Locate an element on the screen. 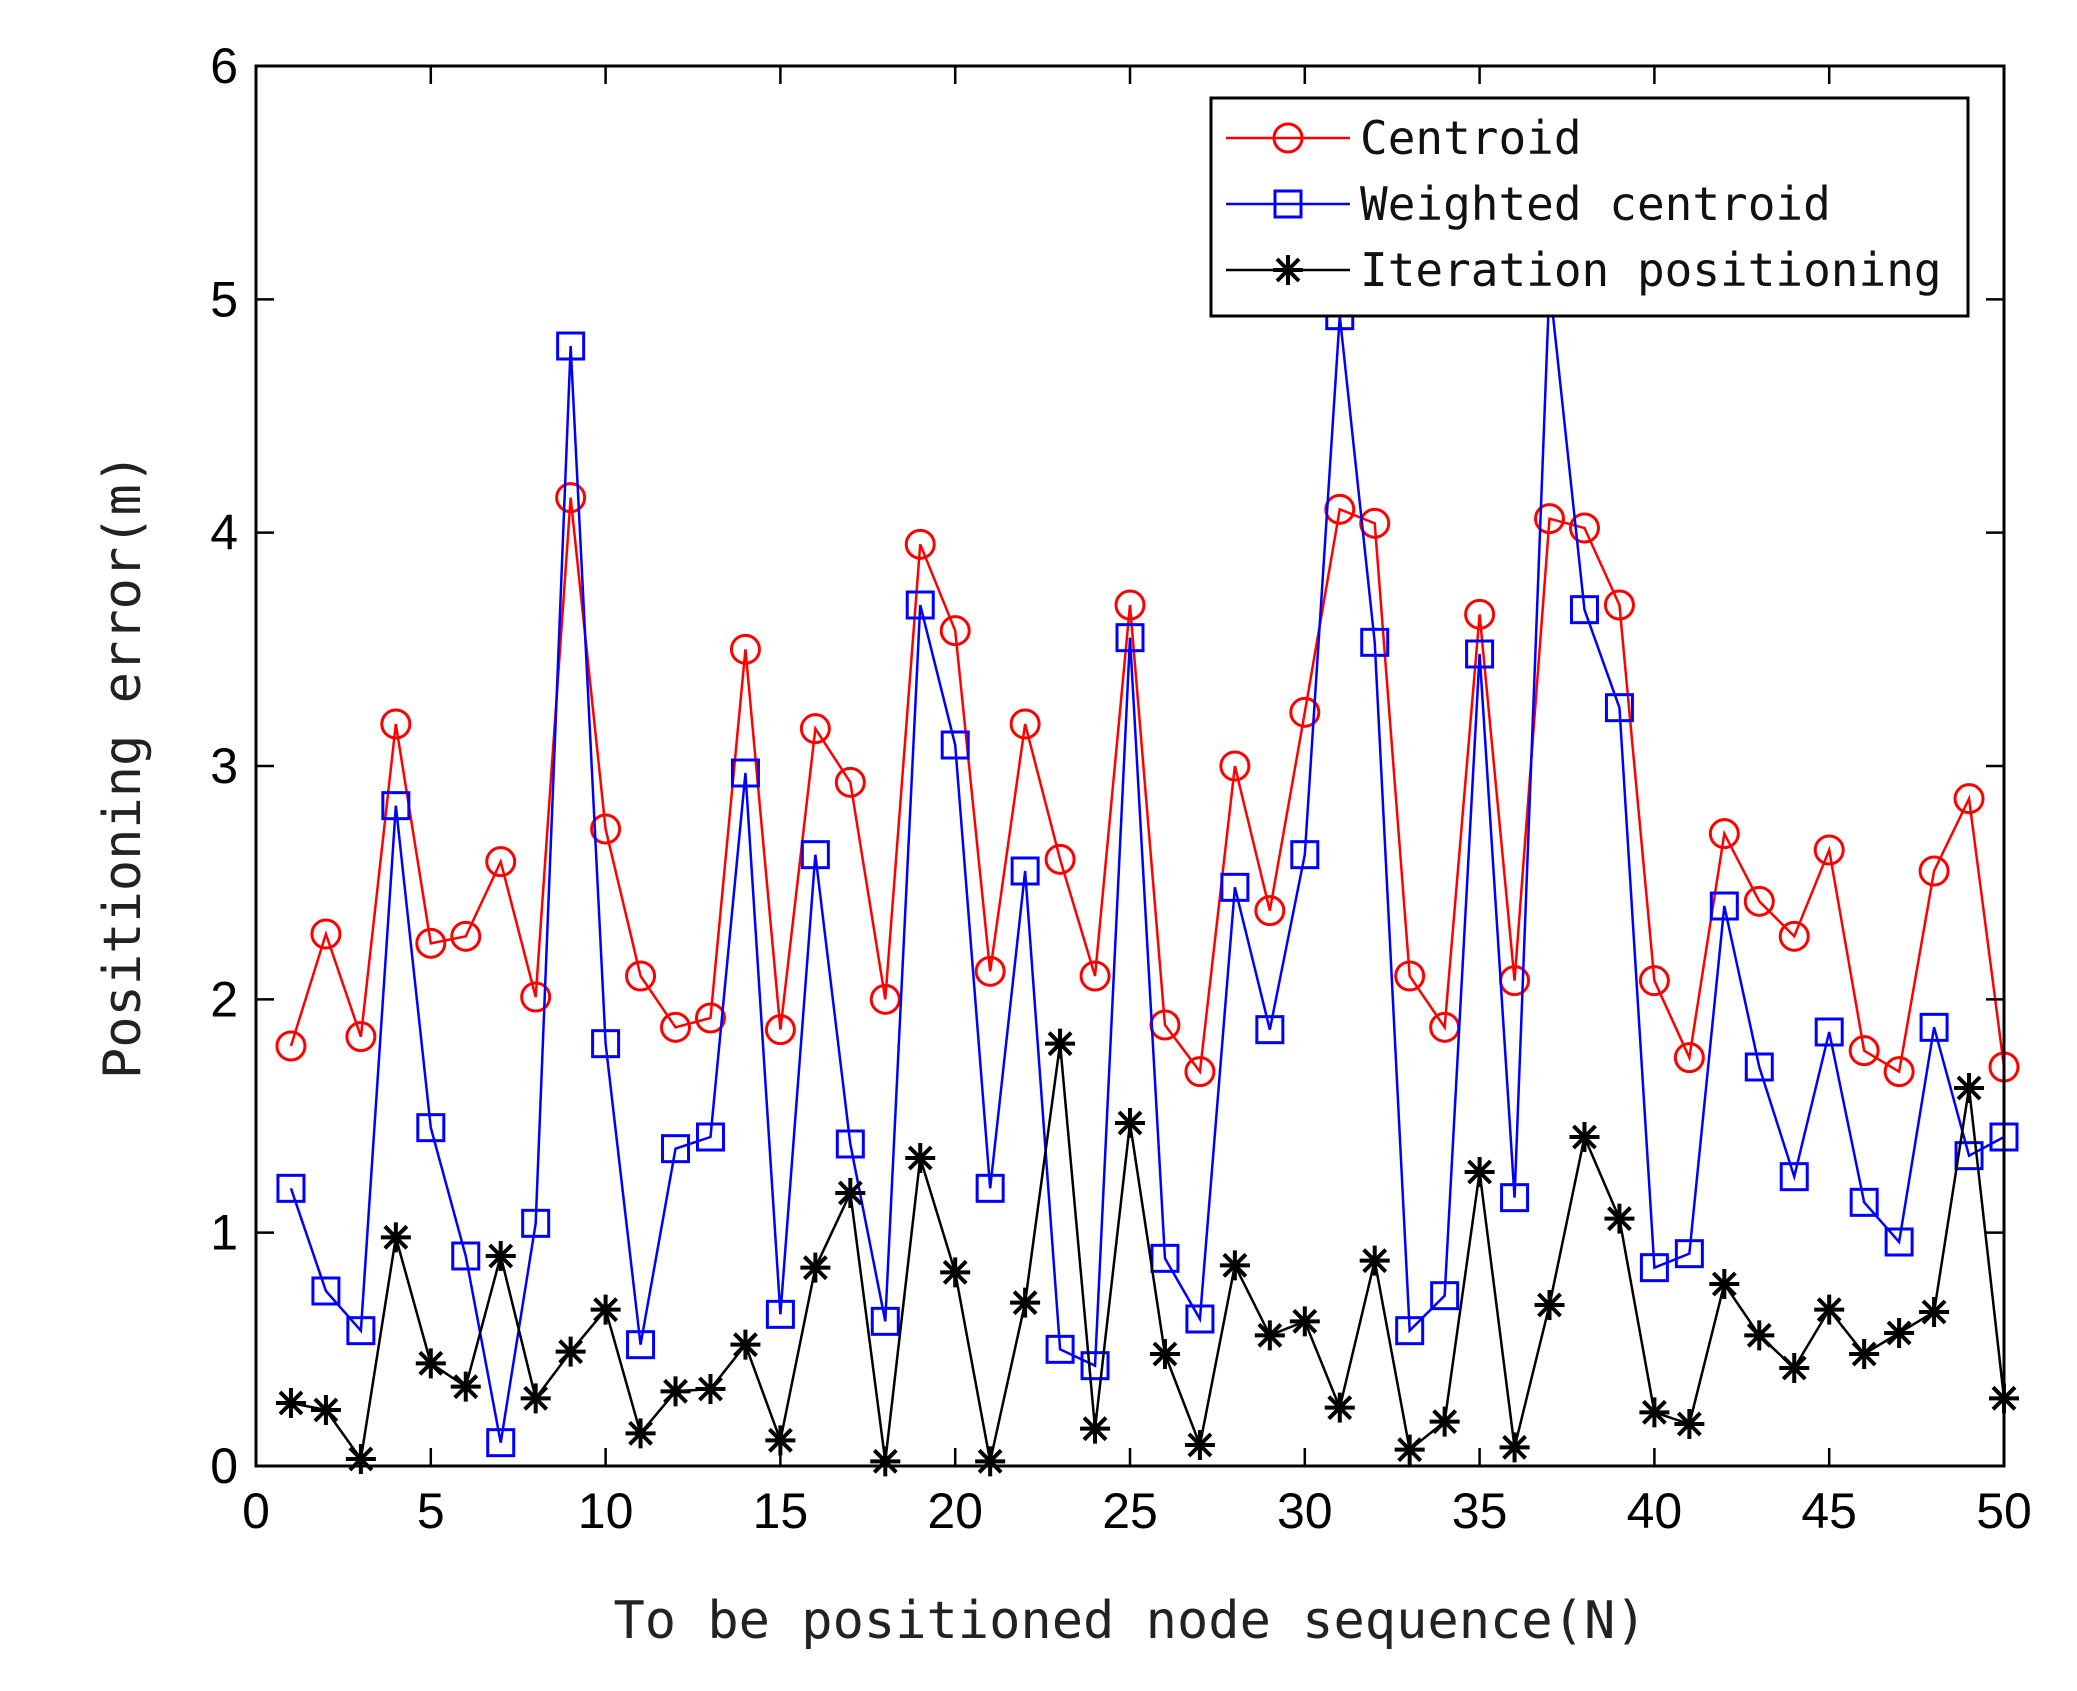 The image size is (2077, 1691). legend-swatch-weighted-centroid is located at coordinates (1288, 204).